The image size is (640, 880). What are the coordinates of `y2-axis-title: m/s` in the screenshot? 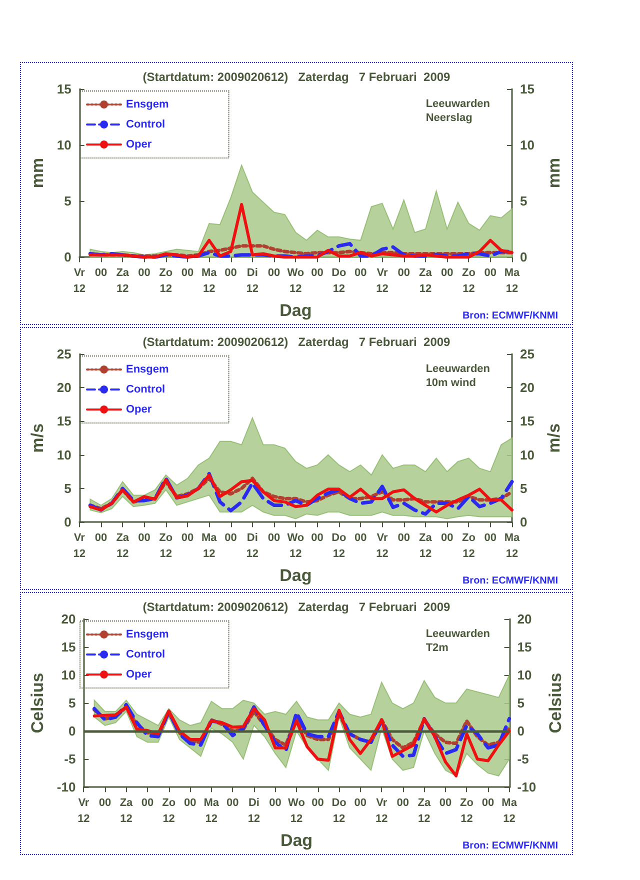 It's located at (554, 438).